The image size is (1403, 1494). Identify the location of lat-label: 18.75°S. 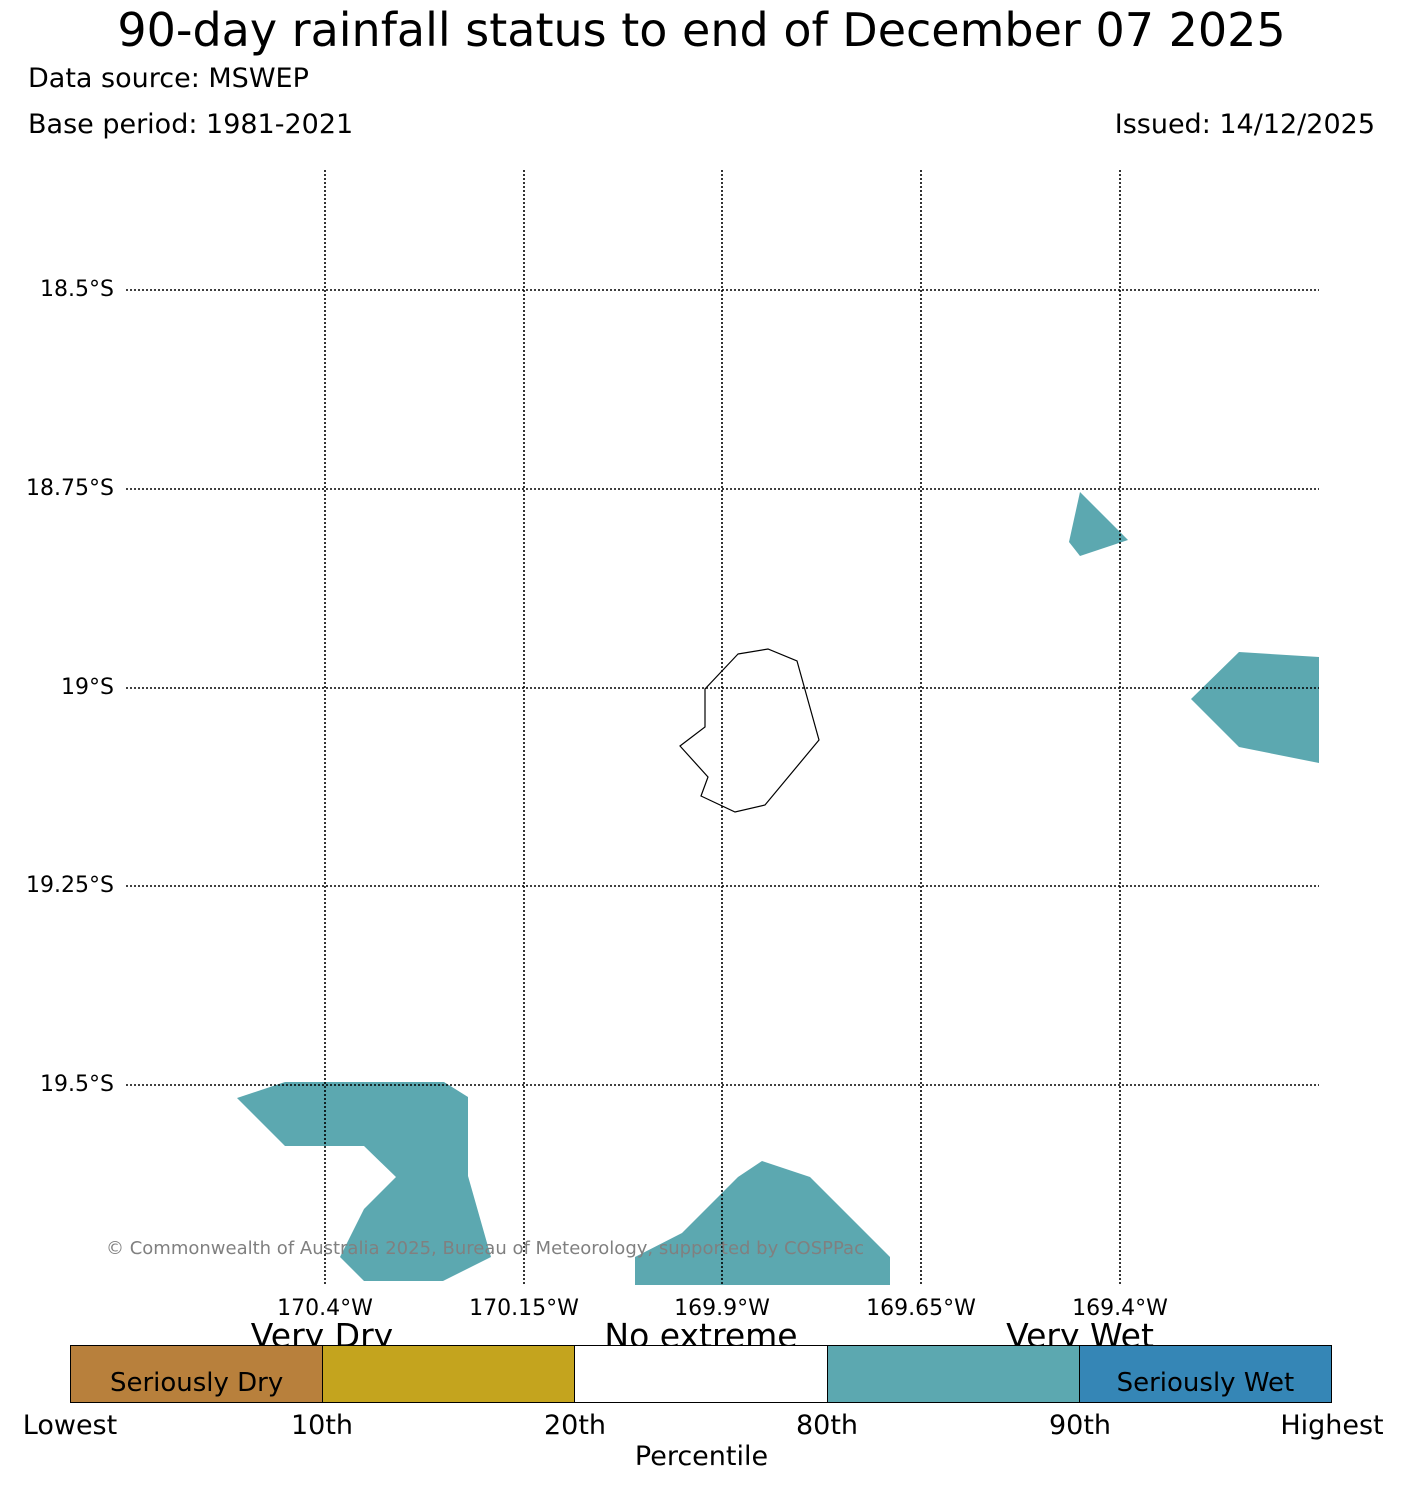
(70, 488).